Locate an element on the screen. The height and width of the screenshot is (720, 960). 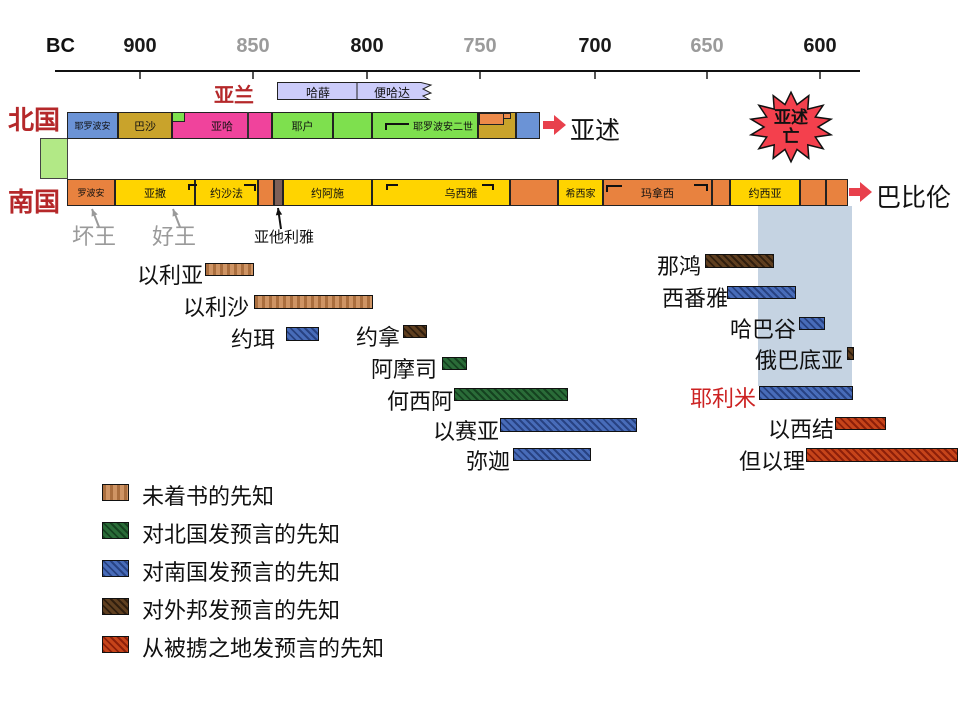
axis-tick-label: 700 is located at coordinates (595, 46).